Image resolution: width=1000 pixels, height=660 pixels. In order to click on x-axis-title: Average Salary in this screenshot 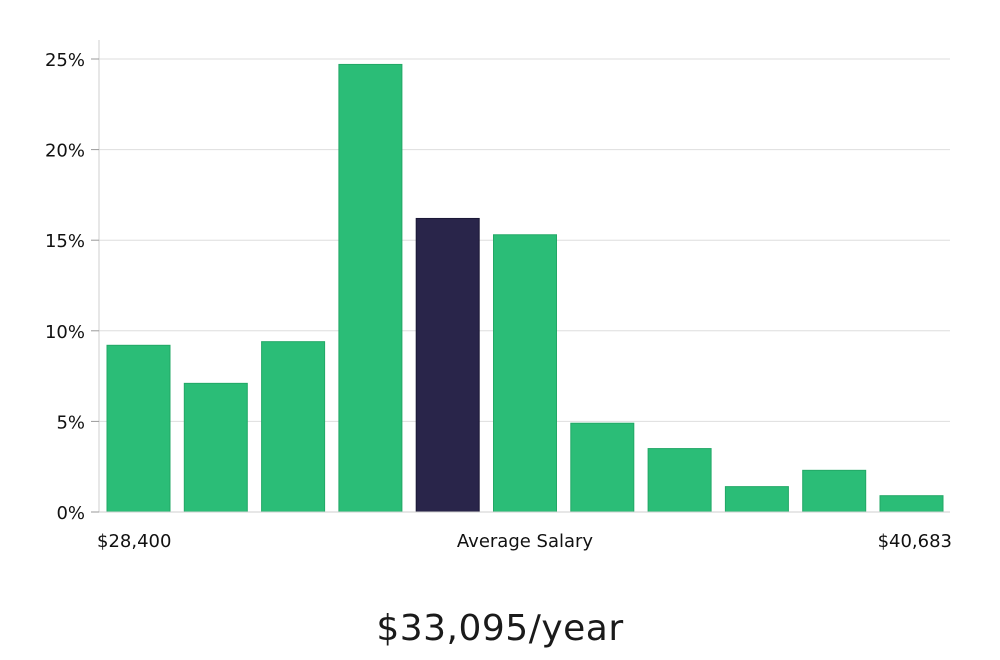, I will do `click(525, 541)`.